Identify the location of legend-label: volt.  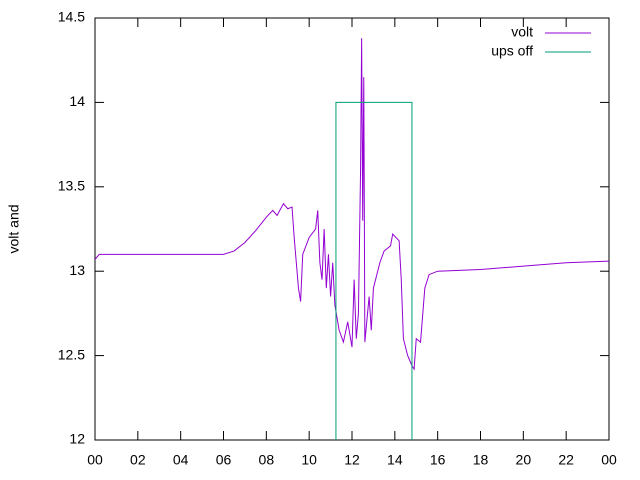
(522, 32).